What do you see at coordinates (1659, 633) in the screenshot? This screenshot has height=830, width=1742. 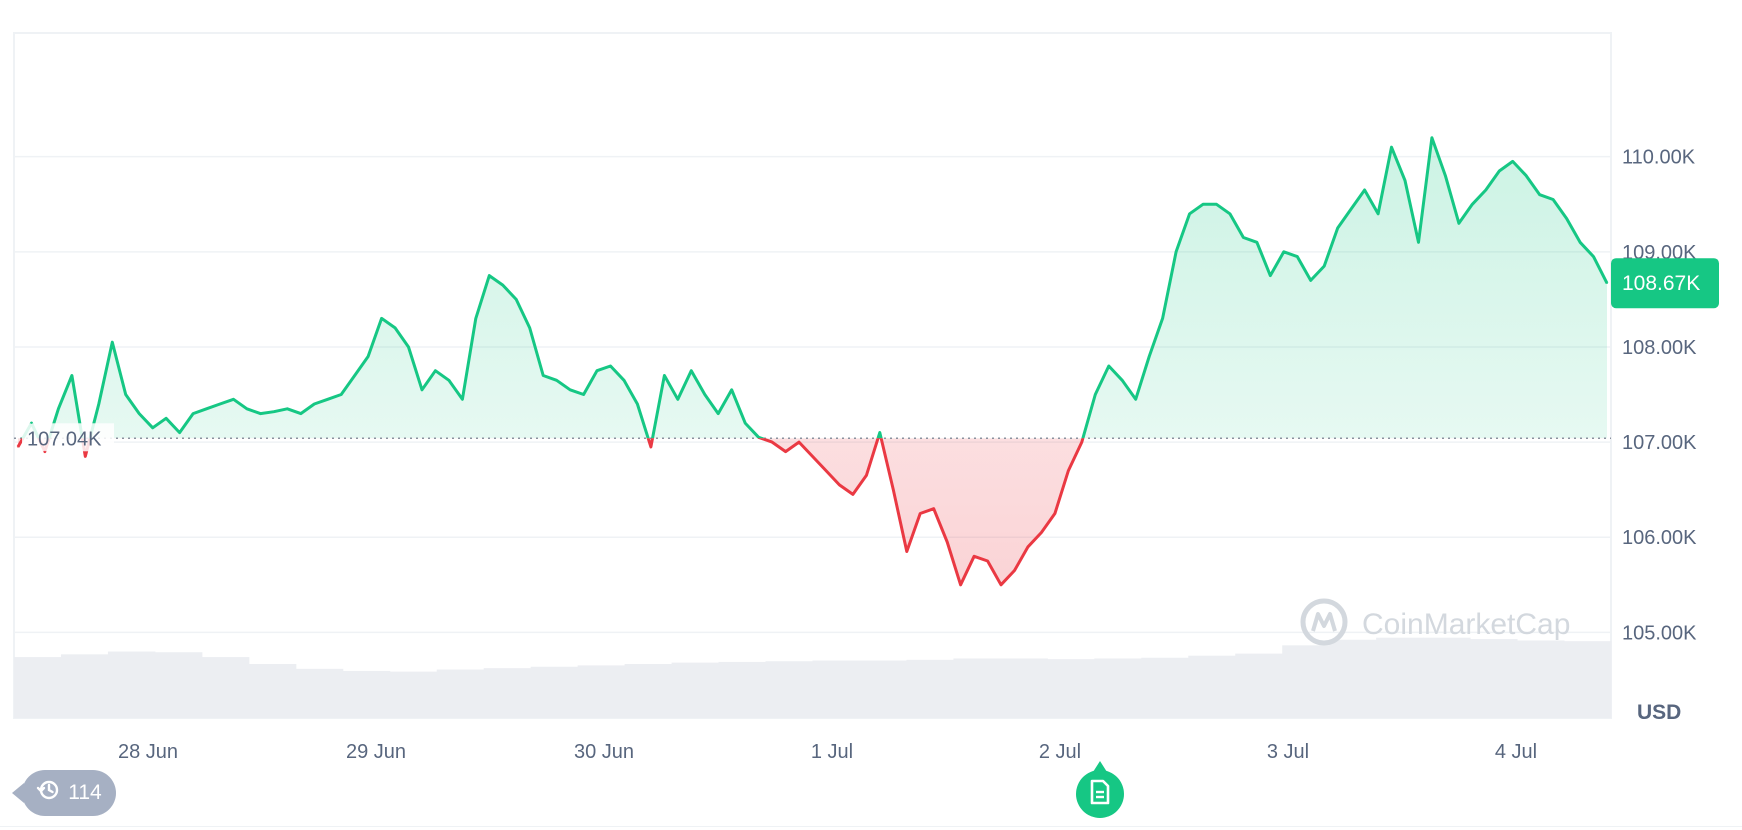 I see `y-tick-label: 105.00K` at bounding box center [1659, 633].